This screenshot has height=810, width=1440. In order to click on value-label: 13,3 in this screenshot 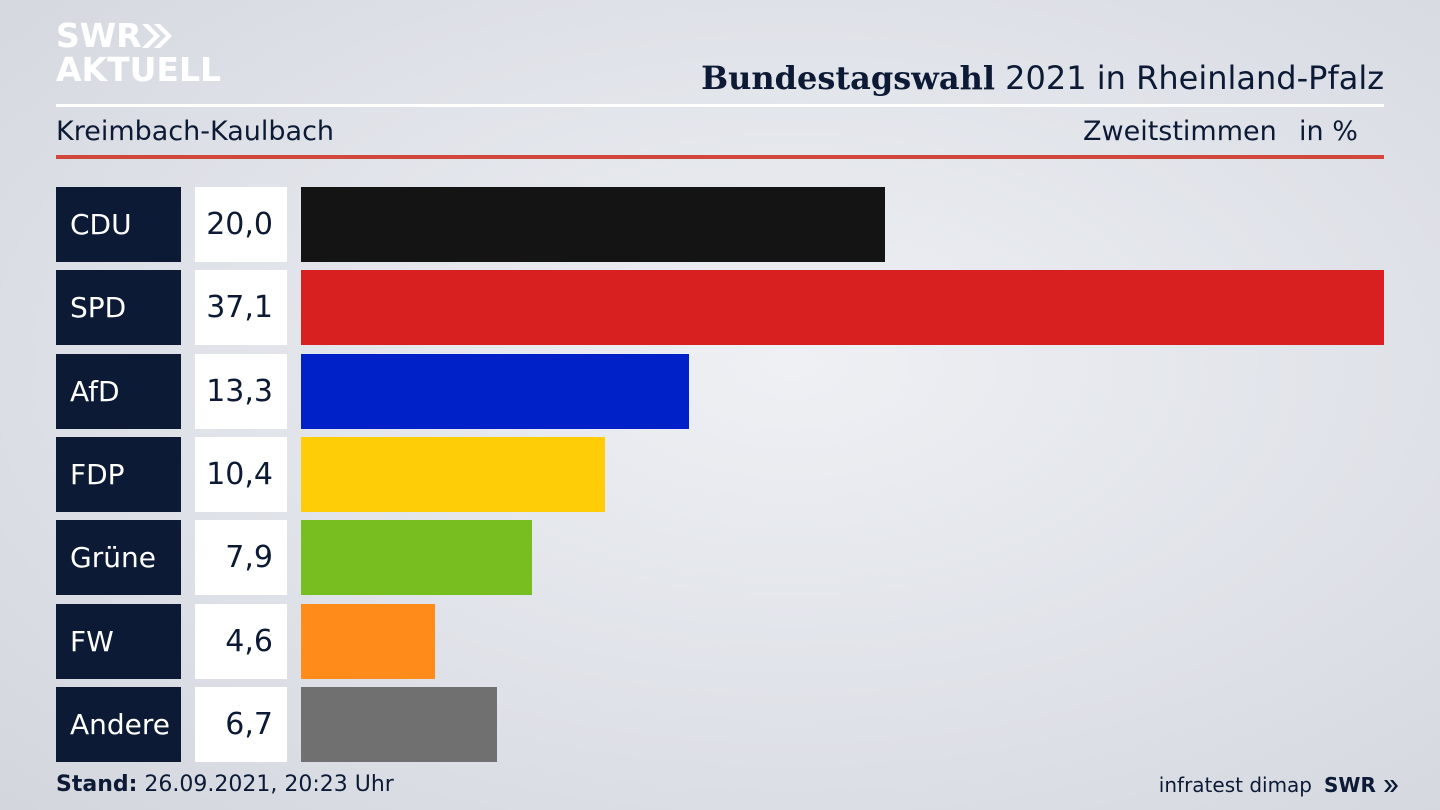, I will do `click(241, 391)`.